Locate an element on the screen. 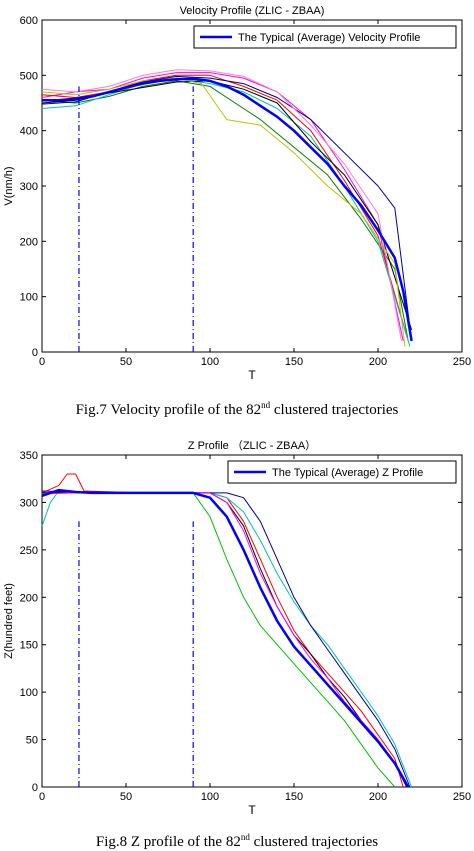  chart1-y-tick-label: 500 is located at coordinates (29, 76).